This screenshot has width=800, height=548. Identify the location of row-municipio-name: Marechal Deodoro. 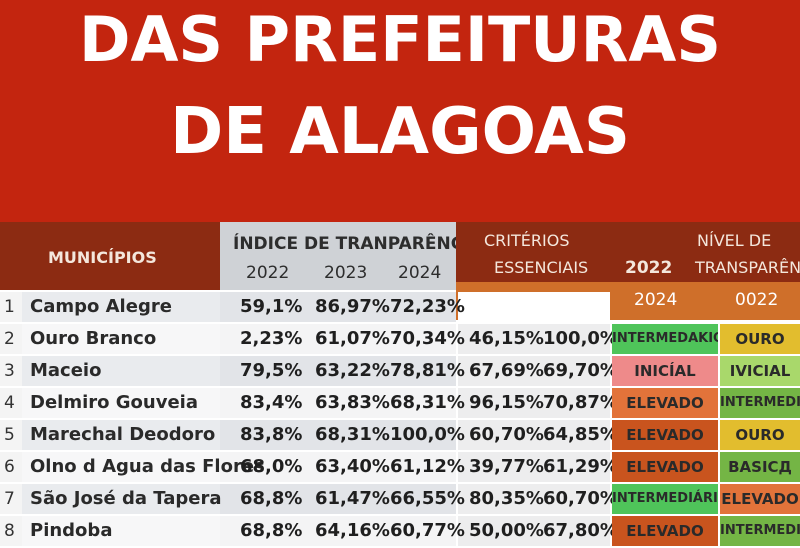
(123, 434).